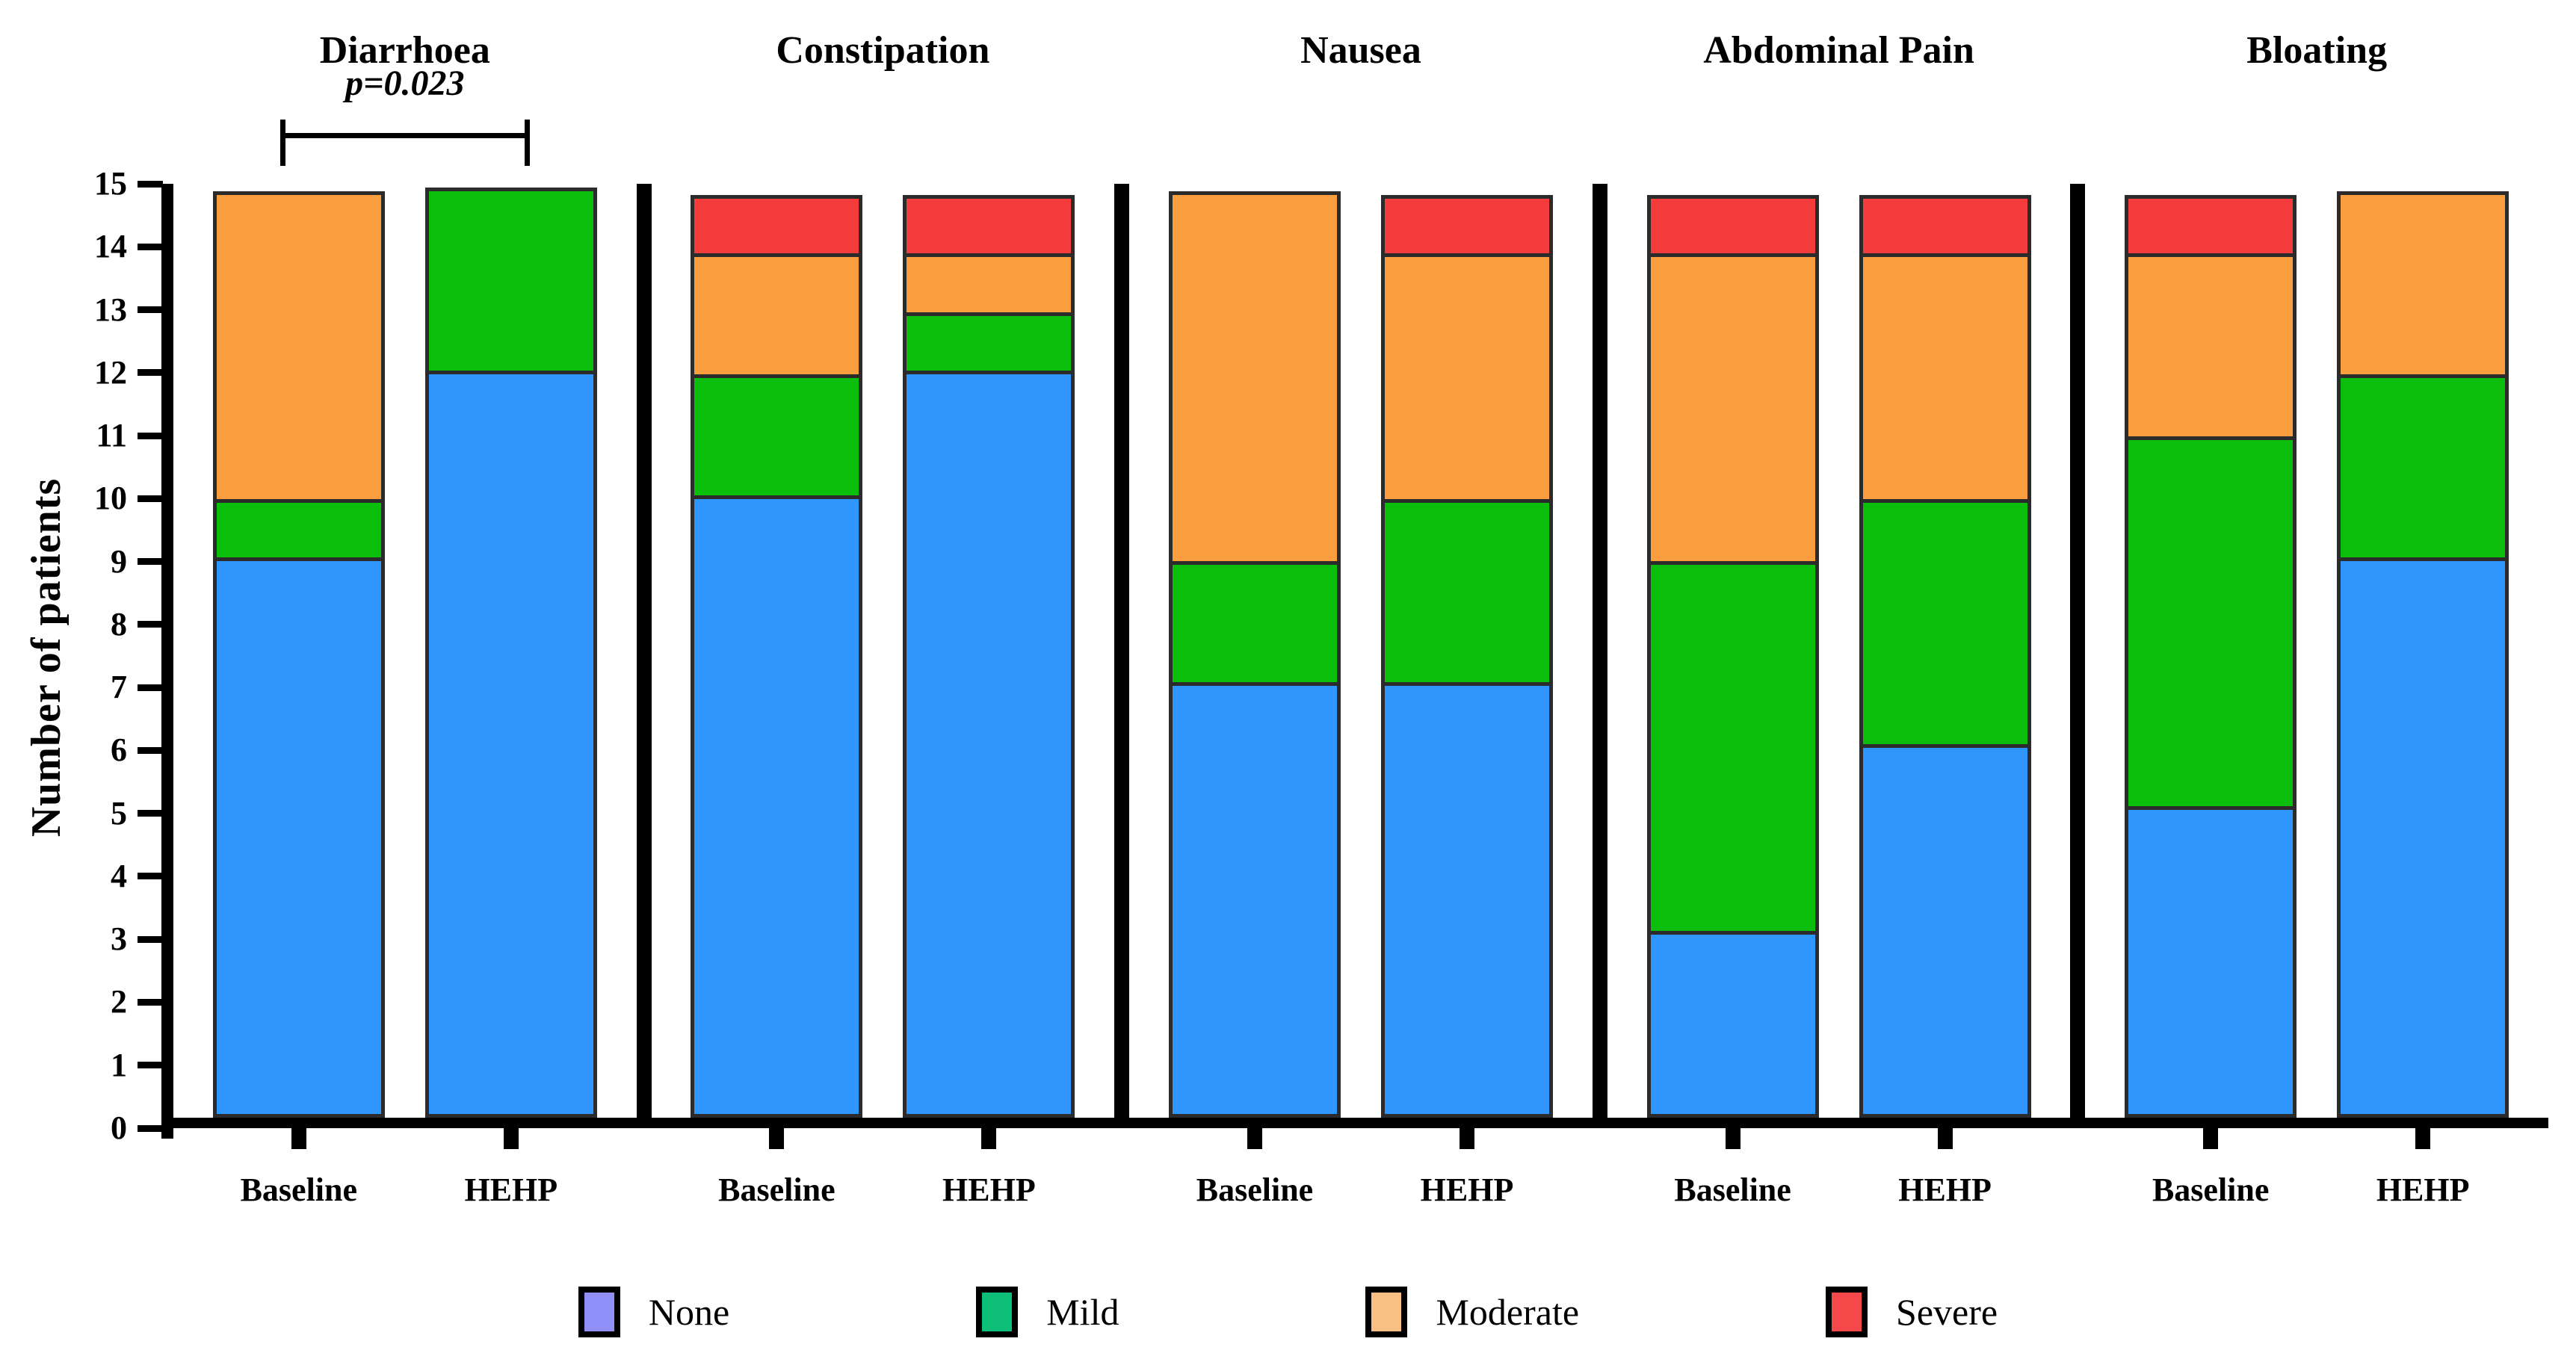  What do you see at coordinates (119, 687) in the screenshot?
I see `y-axis-tick-label: 7` at bounding box center [119, 687].